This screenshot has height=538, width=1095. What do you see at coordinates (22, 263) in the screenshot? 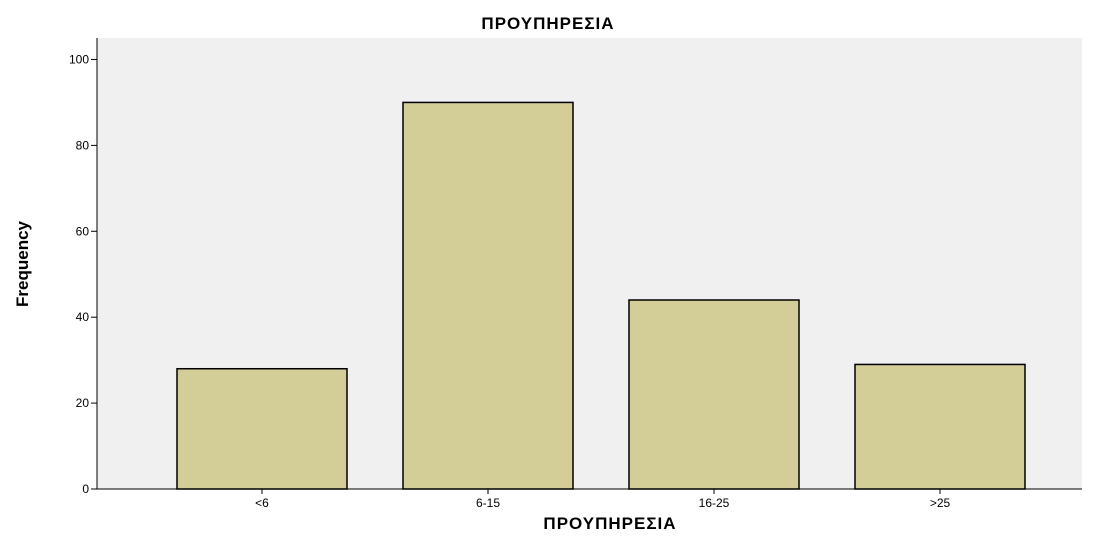
I see `y-axis-label: Frequency` at bounding box center [22, 263].